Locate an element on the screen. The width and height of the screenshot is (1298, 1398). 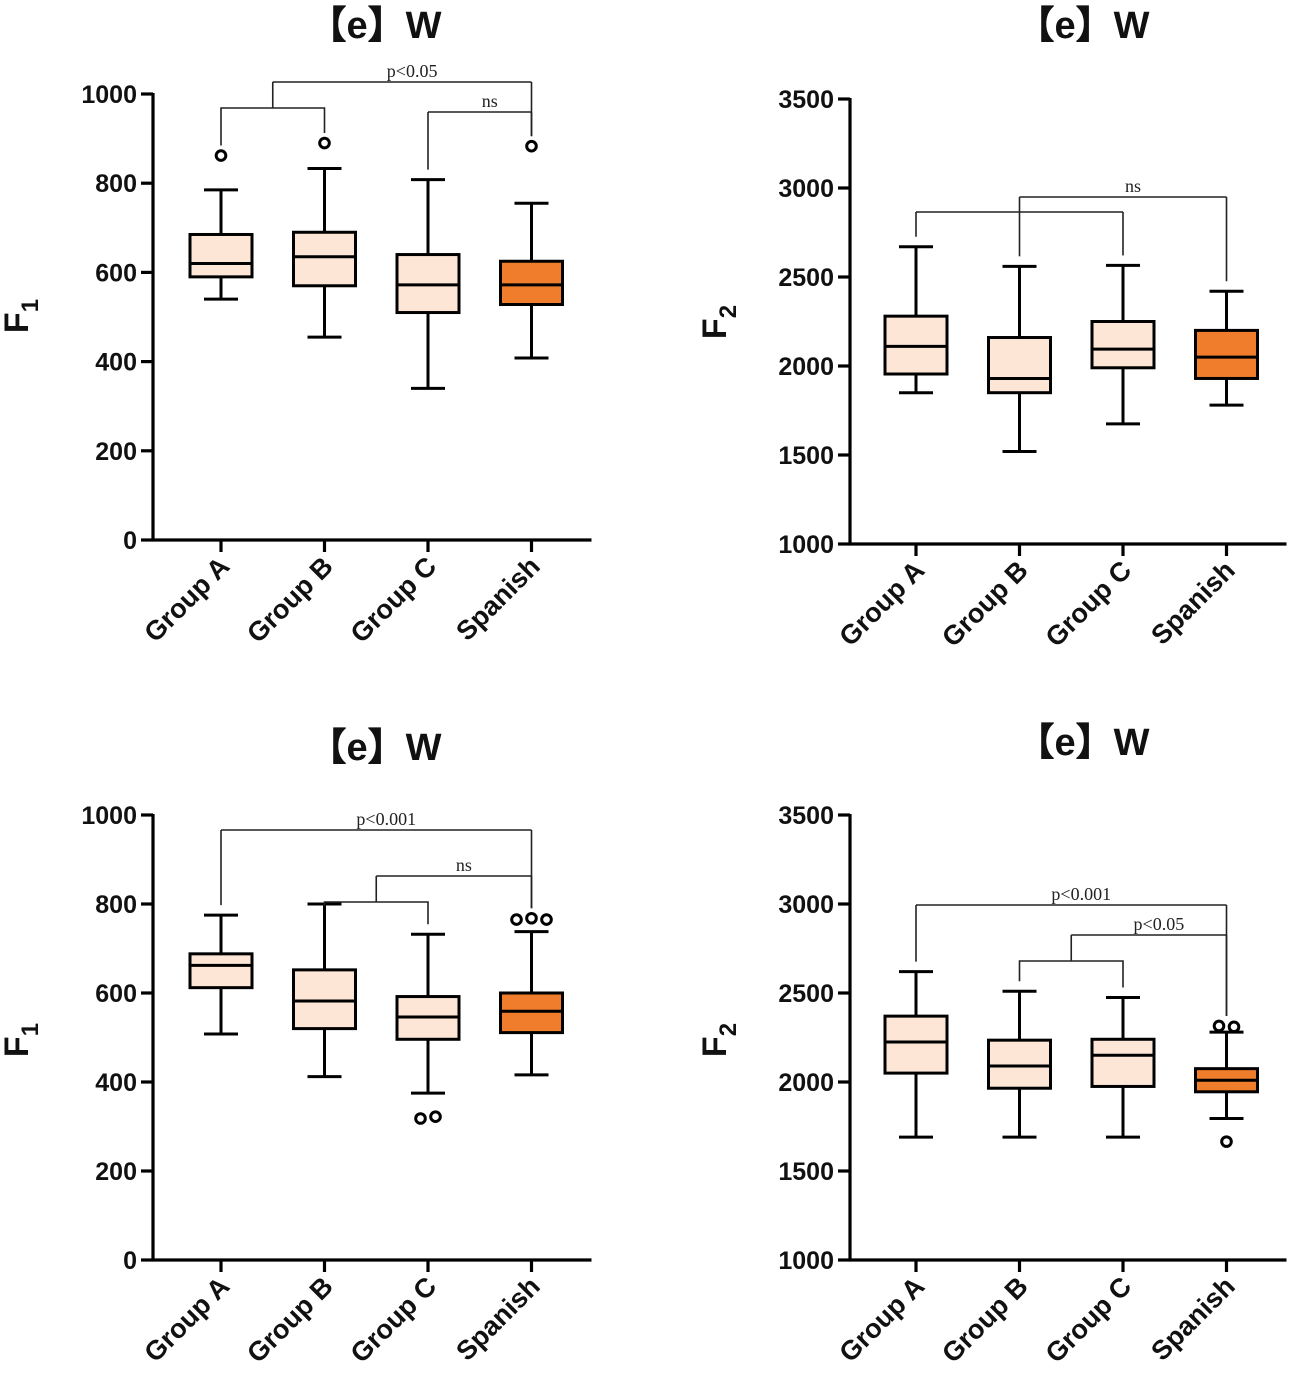
significance-label: p<0.001 is located at coordinates (1081, 894).